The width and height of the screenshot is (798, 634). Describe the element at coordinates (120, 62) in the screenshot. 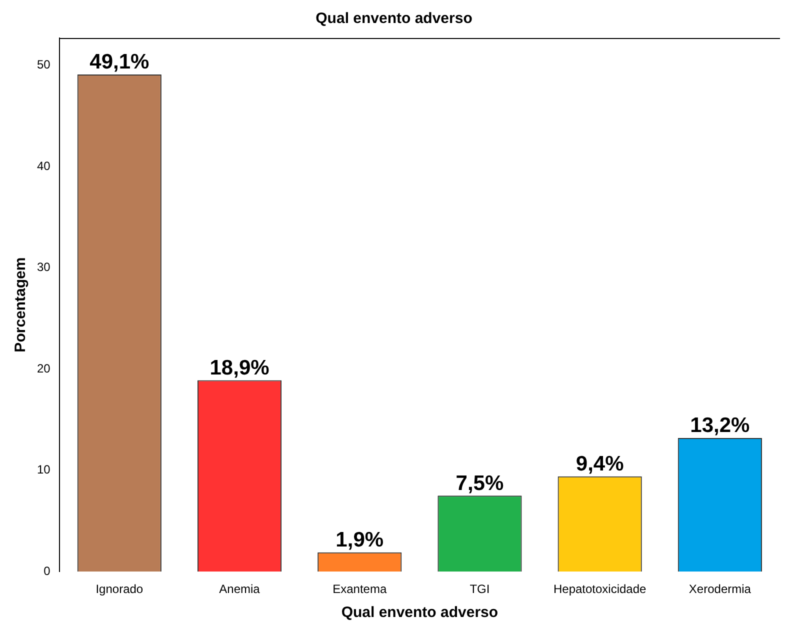

I see `data-label: 49,1%` at that location.